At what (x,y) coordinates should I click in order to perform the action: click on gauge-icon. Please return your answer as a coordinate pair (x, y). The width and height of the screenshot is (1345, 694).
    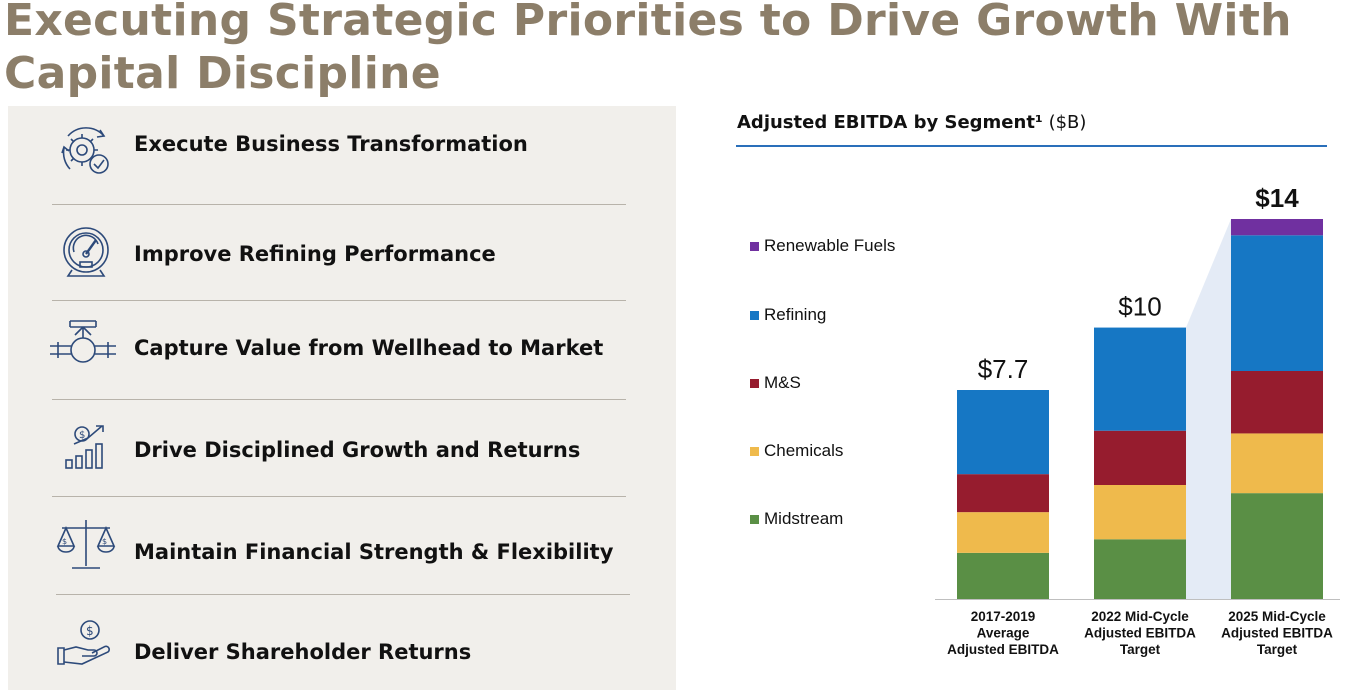
    Looking at the image, I should click on (87, 254).